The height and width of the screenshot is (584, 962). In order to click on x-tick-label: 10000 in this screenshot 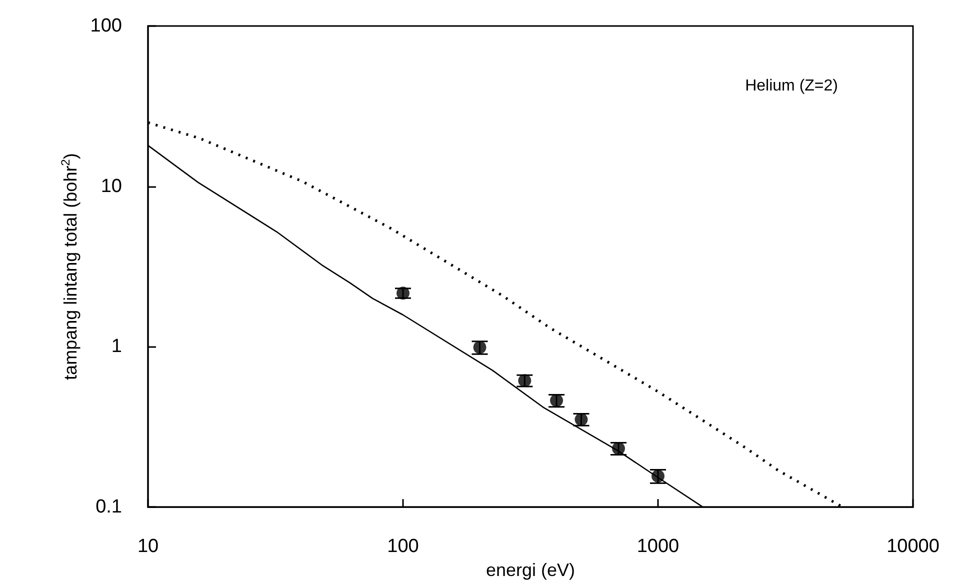, I will do `click(913, 547)`.